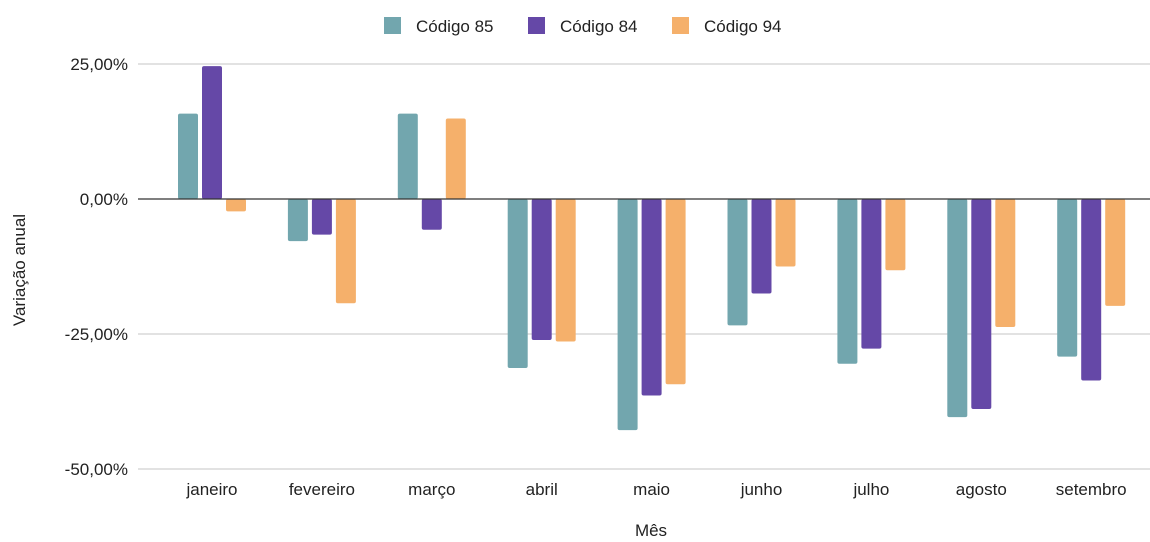 This screenshot has width=1150, height=542. I want to click on x-tick-label: abril, so click(542, 489).